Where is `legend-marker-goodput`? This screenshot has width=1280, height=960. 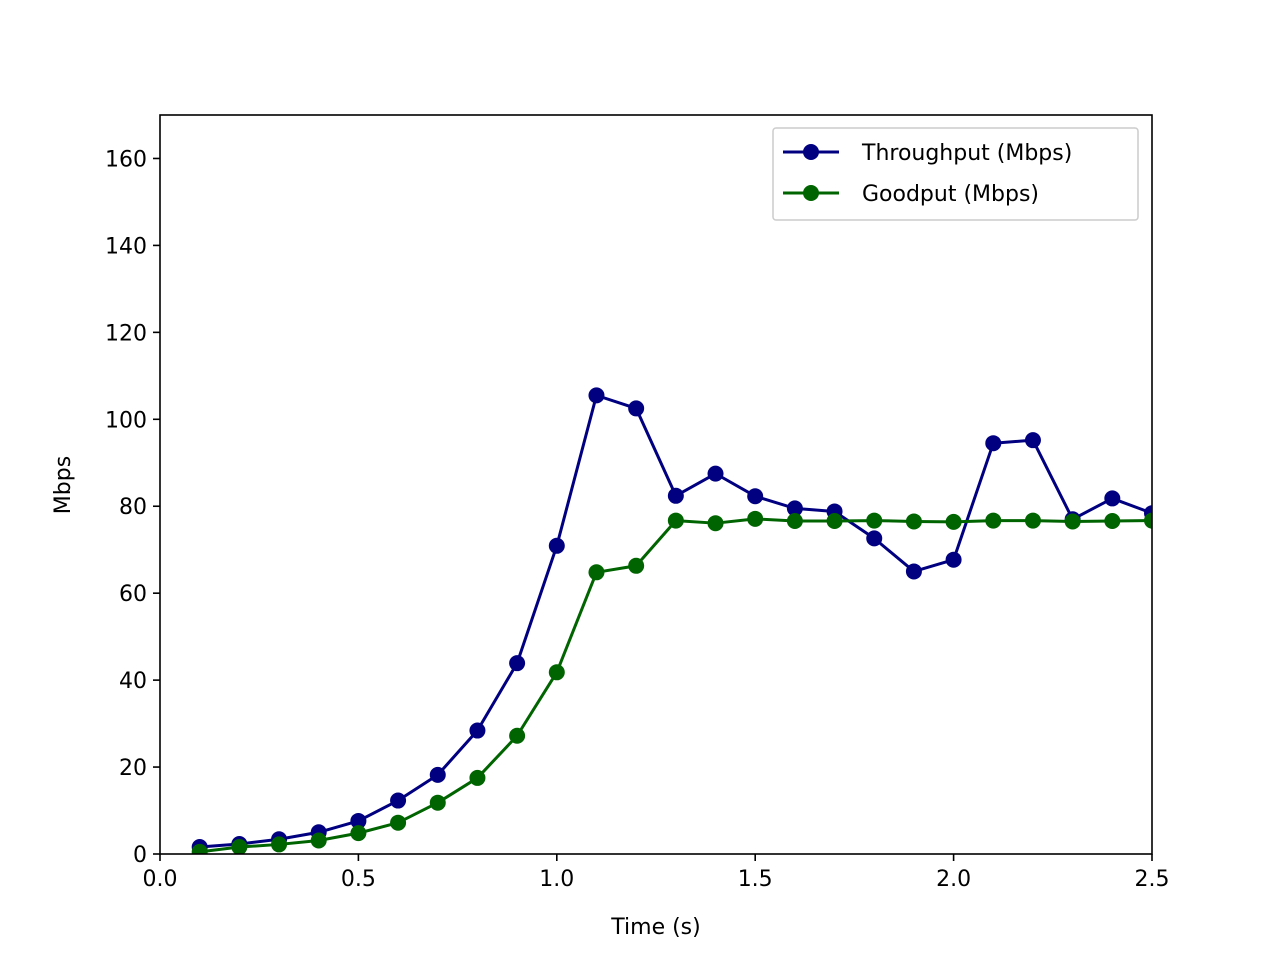 legend-marker-goodput is located at coordinates (811, 193).